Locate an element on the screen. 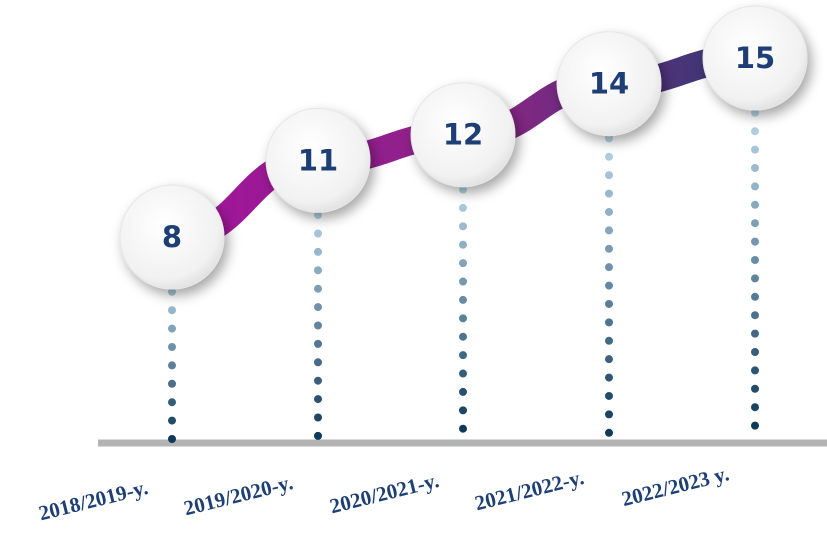 Image resolution: width=827 pixels, height=551 pixels. data-label-value: 15 is located at coordinates (755, 58).